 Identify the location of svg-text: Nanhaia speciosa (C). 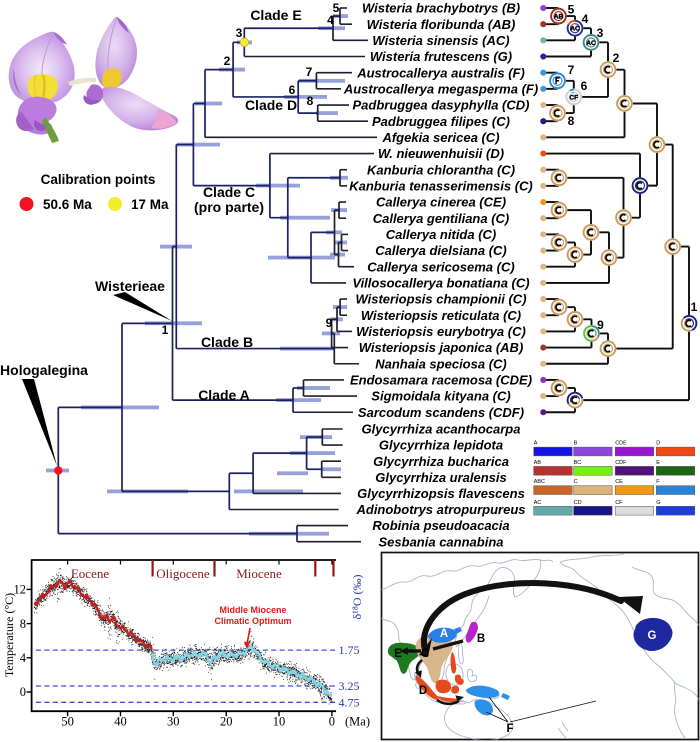
(441, 363).